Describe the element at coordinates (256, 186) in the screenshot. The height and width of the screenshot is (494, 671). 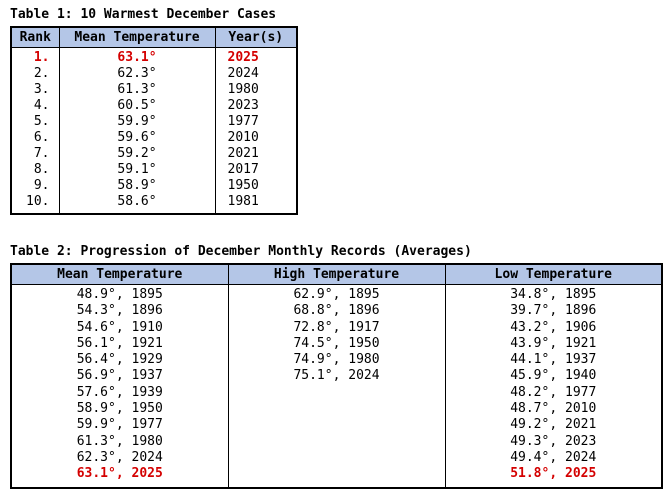
I see `year-cell: 1950` at that location.